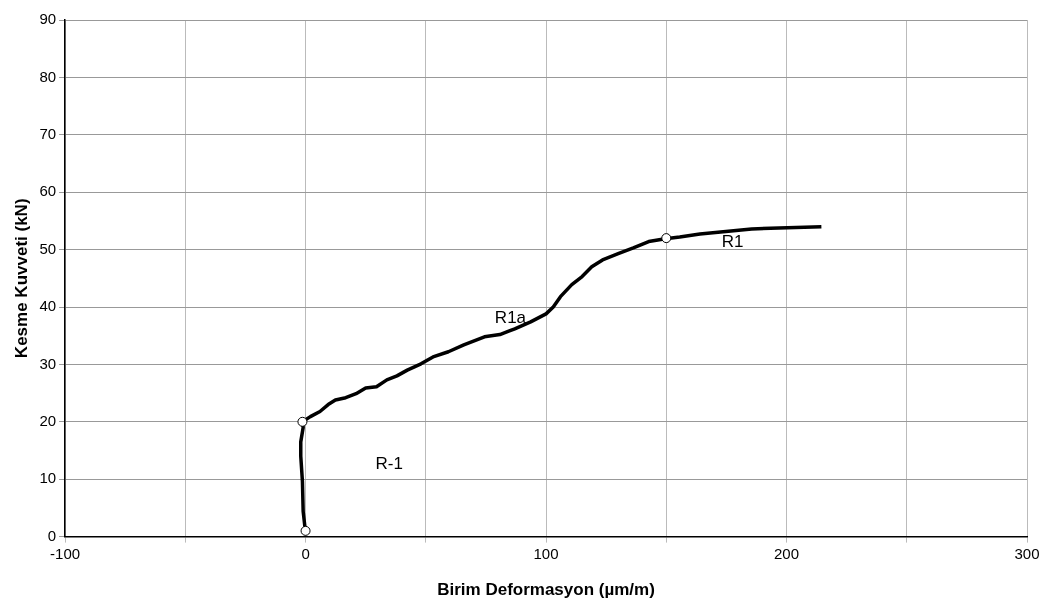 This screenshot has width=1045, height=613. What do you see at coordinates (732, 241) in the screenshot?
I see `annotation: R1` at bounding box center [732, 241].